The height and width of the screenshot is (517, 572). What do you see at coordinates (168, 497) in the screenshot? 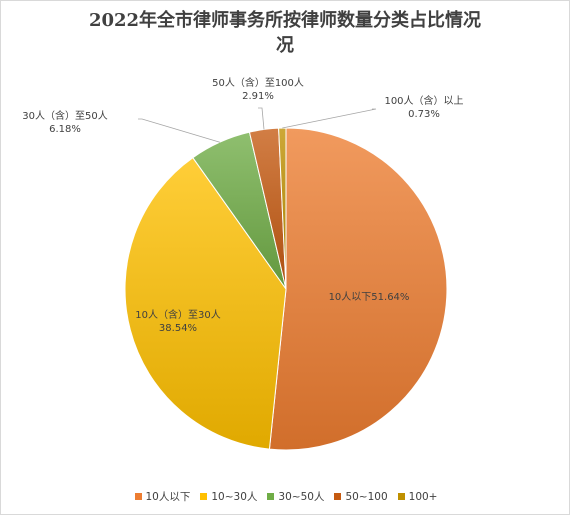
I see `legend-label: 10人以下` at bounding box center [168, 497].